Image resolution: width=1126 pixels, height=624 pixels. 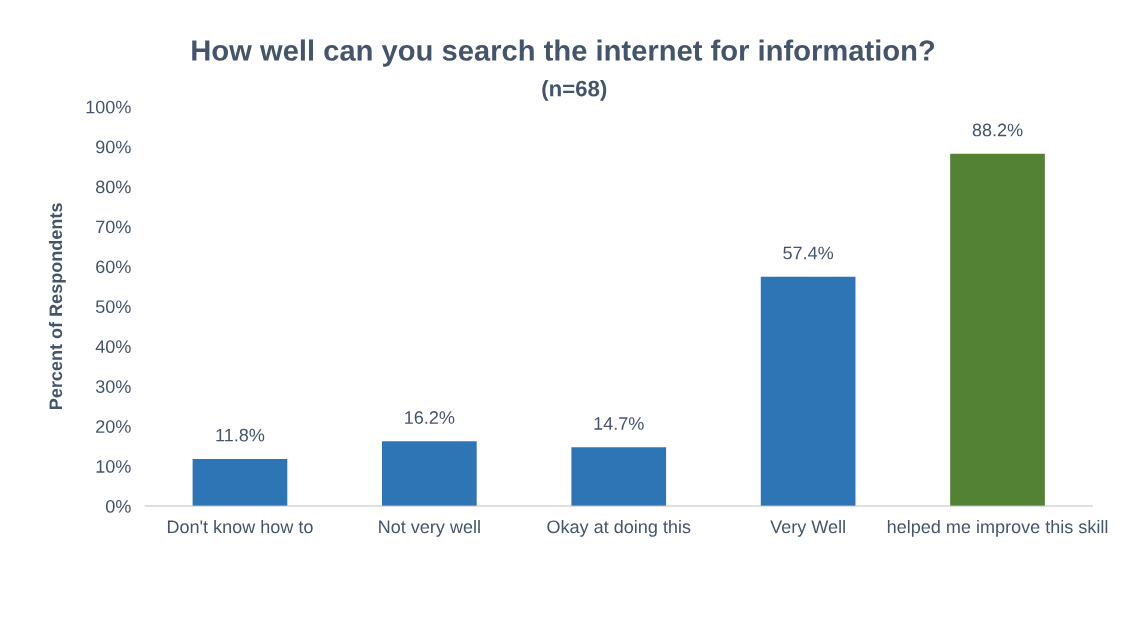 What do you see at coordinates (240, 526) in the screenshot?
I see `x-tick-label: Don't know how to` at bounding box center [240, 526].